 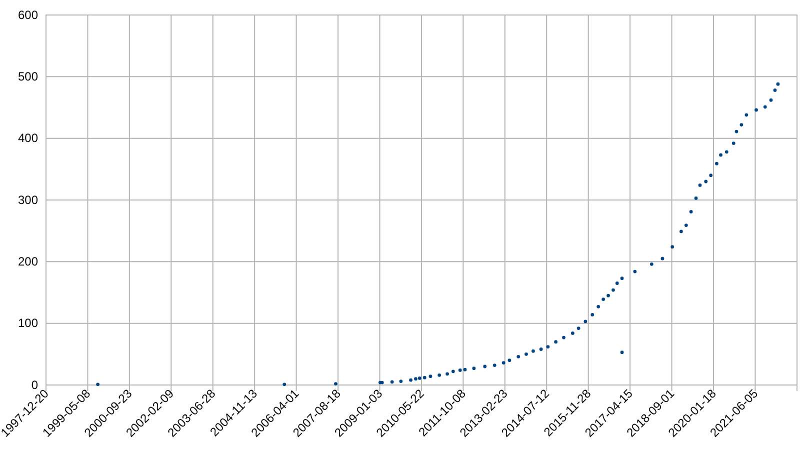 What do you see at coordinates (34, 385) in the screenshot?
I see `y-tick-label: 0` at bounding box center [34, 385].